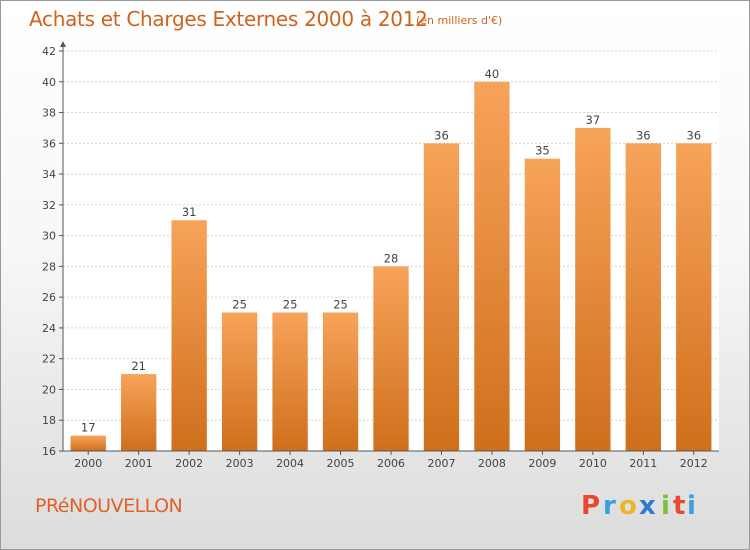 The height and width of the screenshot is (550, 750). Describe the element at coordinates (679, 506) in the screenshot. I see `logo-letter: t` at that location.